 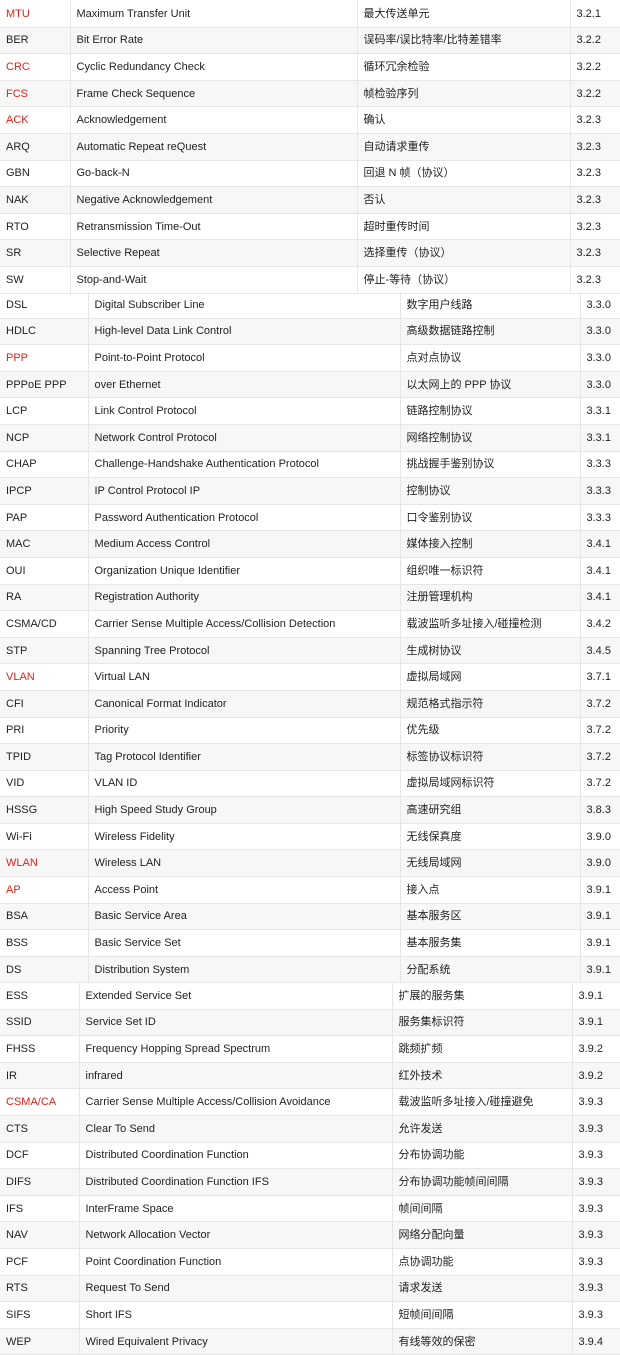 What do you see at coordinates (214, 41) in the screenshot?
I see `full-name-cell: Bit Error Rate` at bounding box center [214, 41].